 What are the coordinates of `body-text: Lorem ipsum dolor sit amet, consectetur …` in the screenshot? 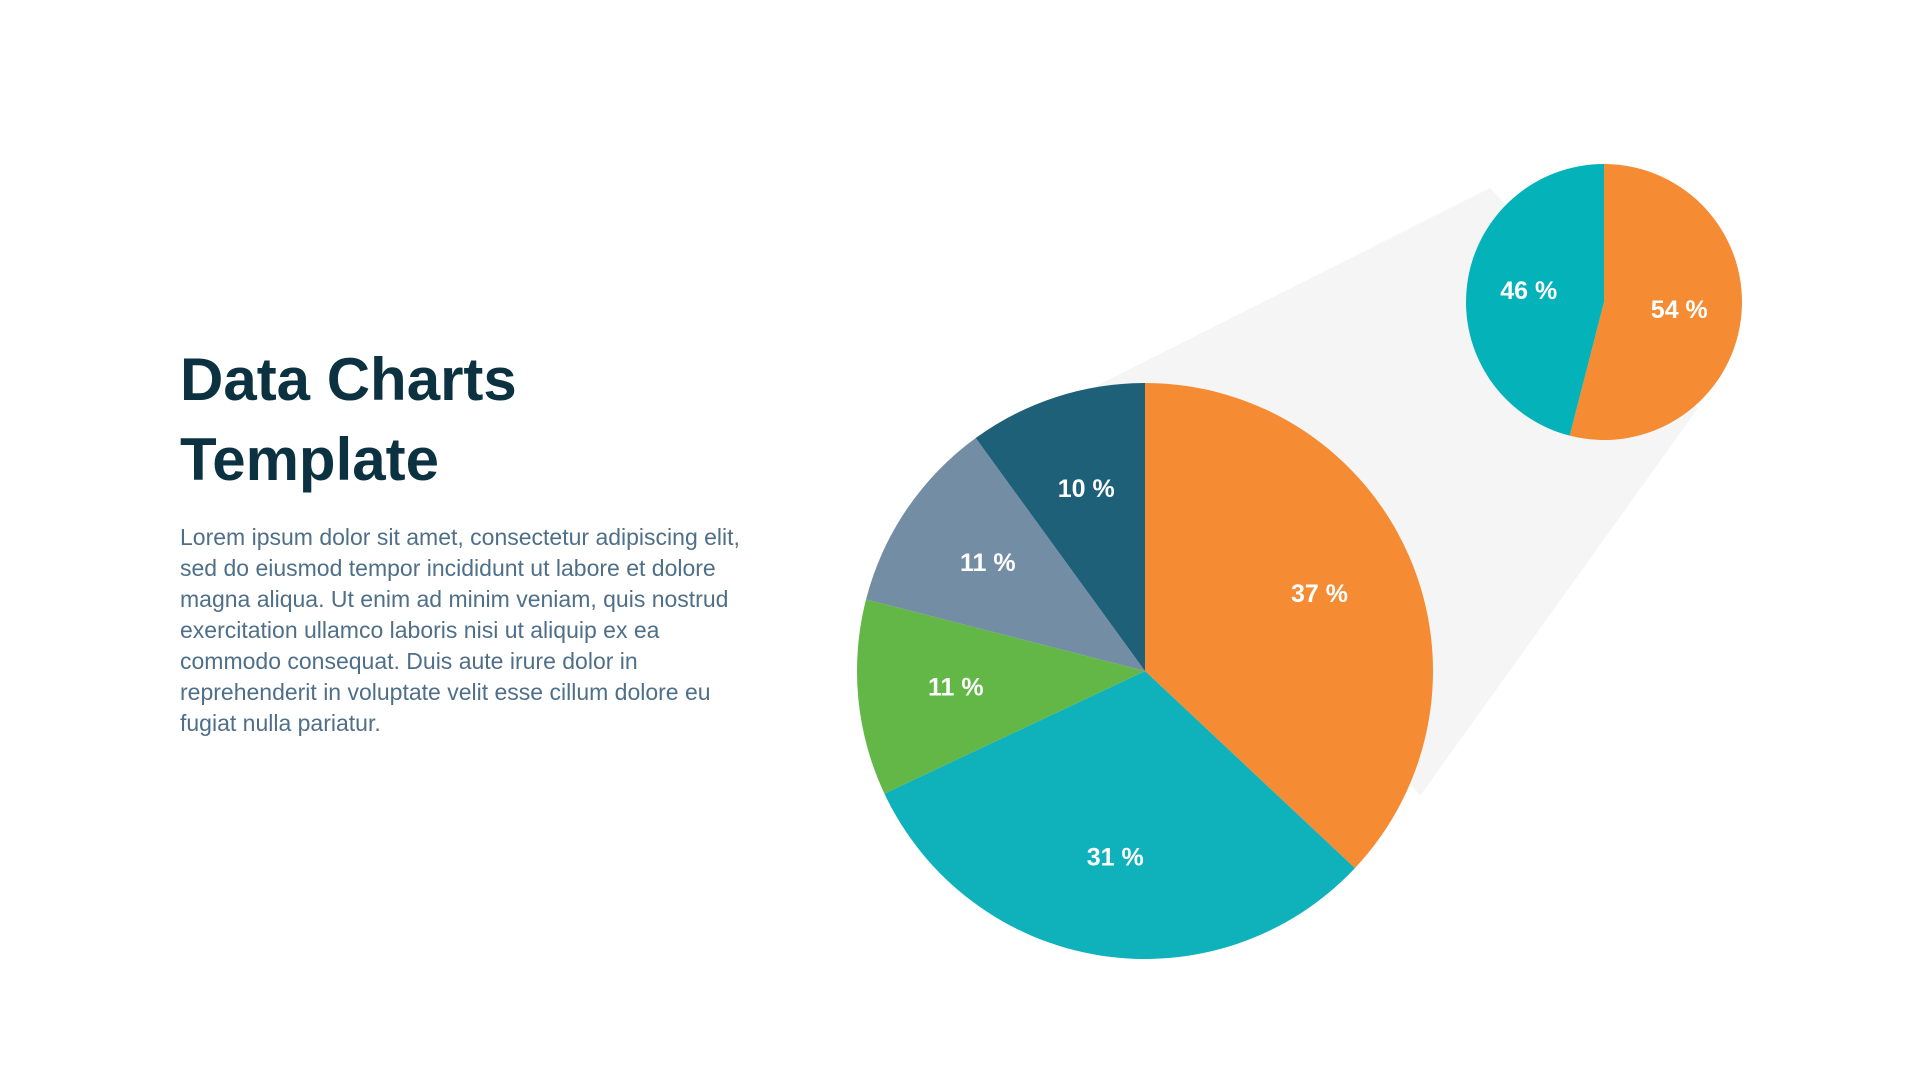 It's located at (460, 630).